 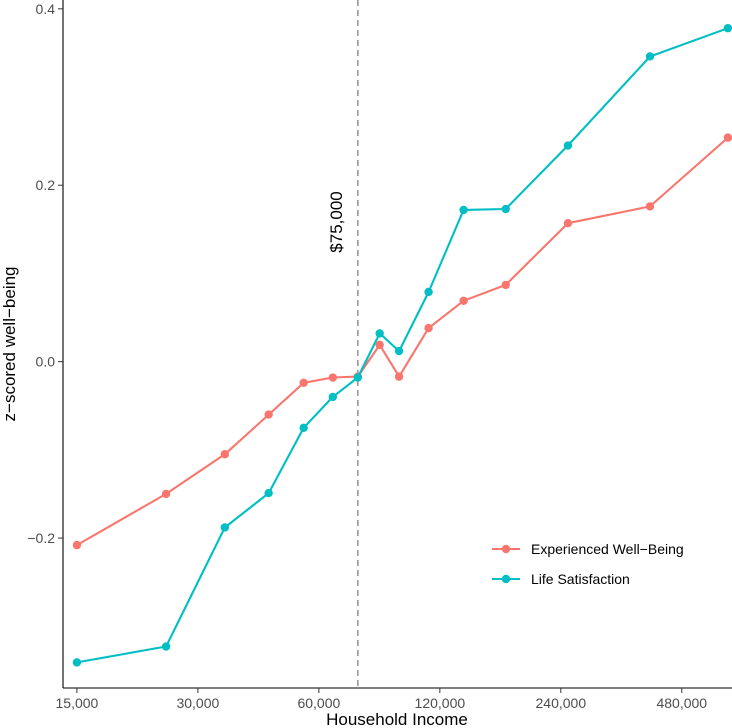 What do you see at coordinates (46, 362) in the screenshot?
I see `y-tick-label: 0.0` at bounding box center [46, 362].